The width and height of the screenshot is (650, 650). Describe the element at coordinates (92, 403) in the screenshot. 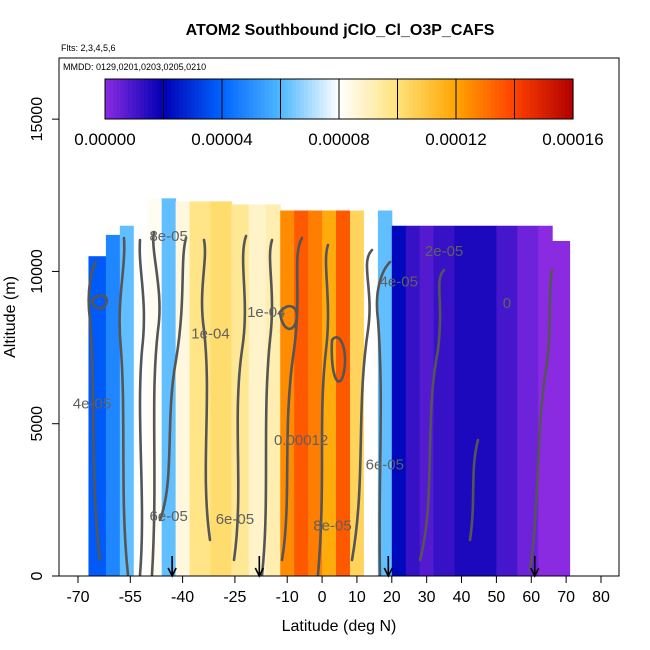

I see `contour-label: 4e-05` at that location.